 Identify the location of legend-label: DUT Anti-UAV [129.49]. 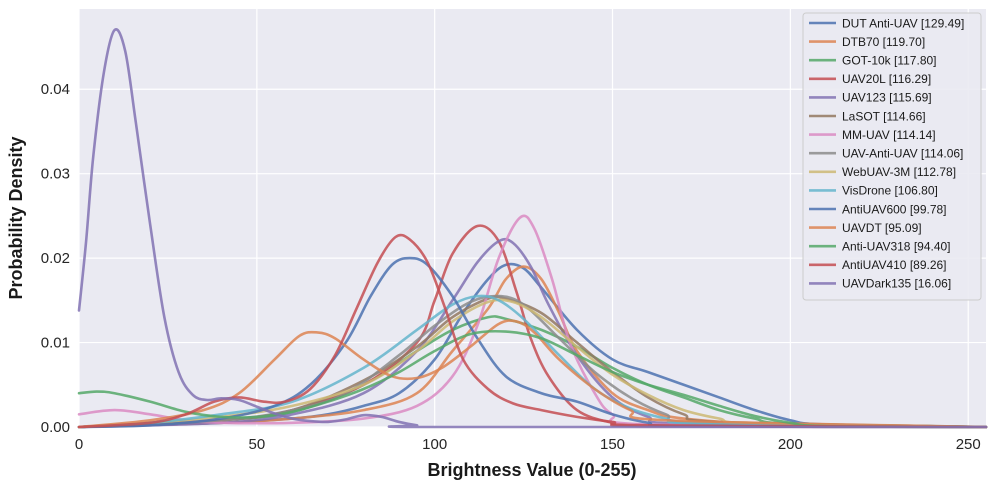
(903, 23).